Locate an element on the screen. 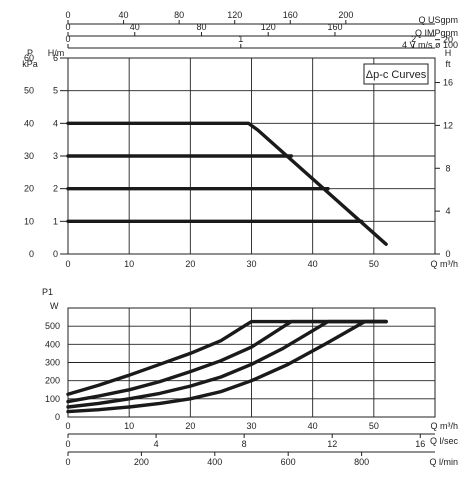  bottom-axis-tick-label: 400 is located at coordinates (214, 462).